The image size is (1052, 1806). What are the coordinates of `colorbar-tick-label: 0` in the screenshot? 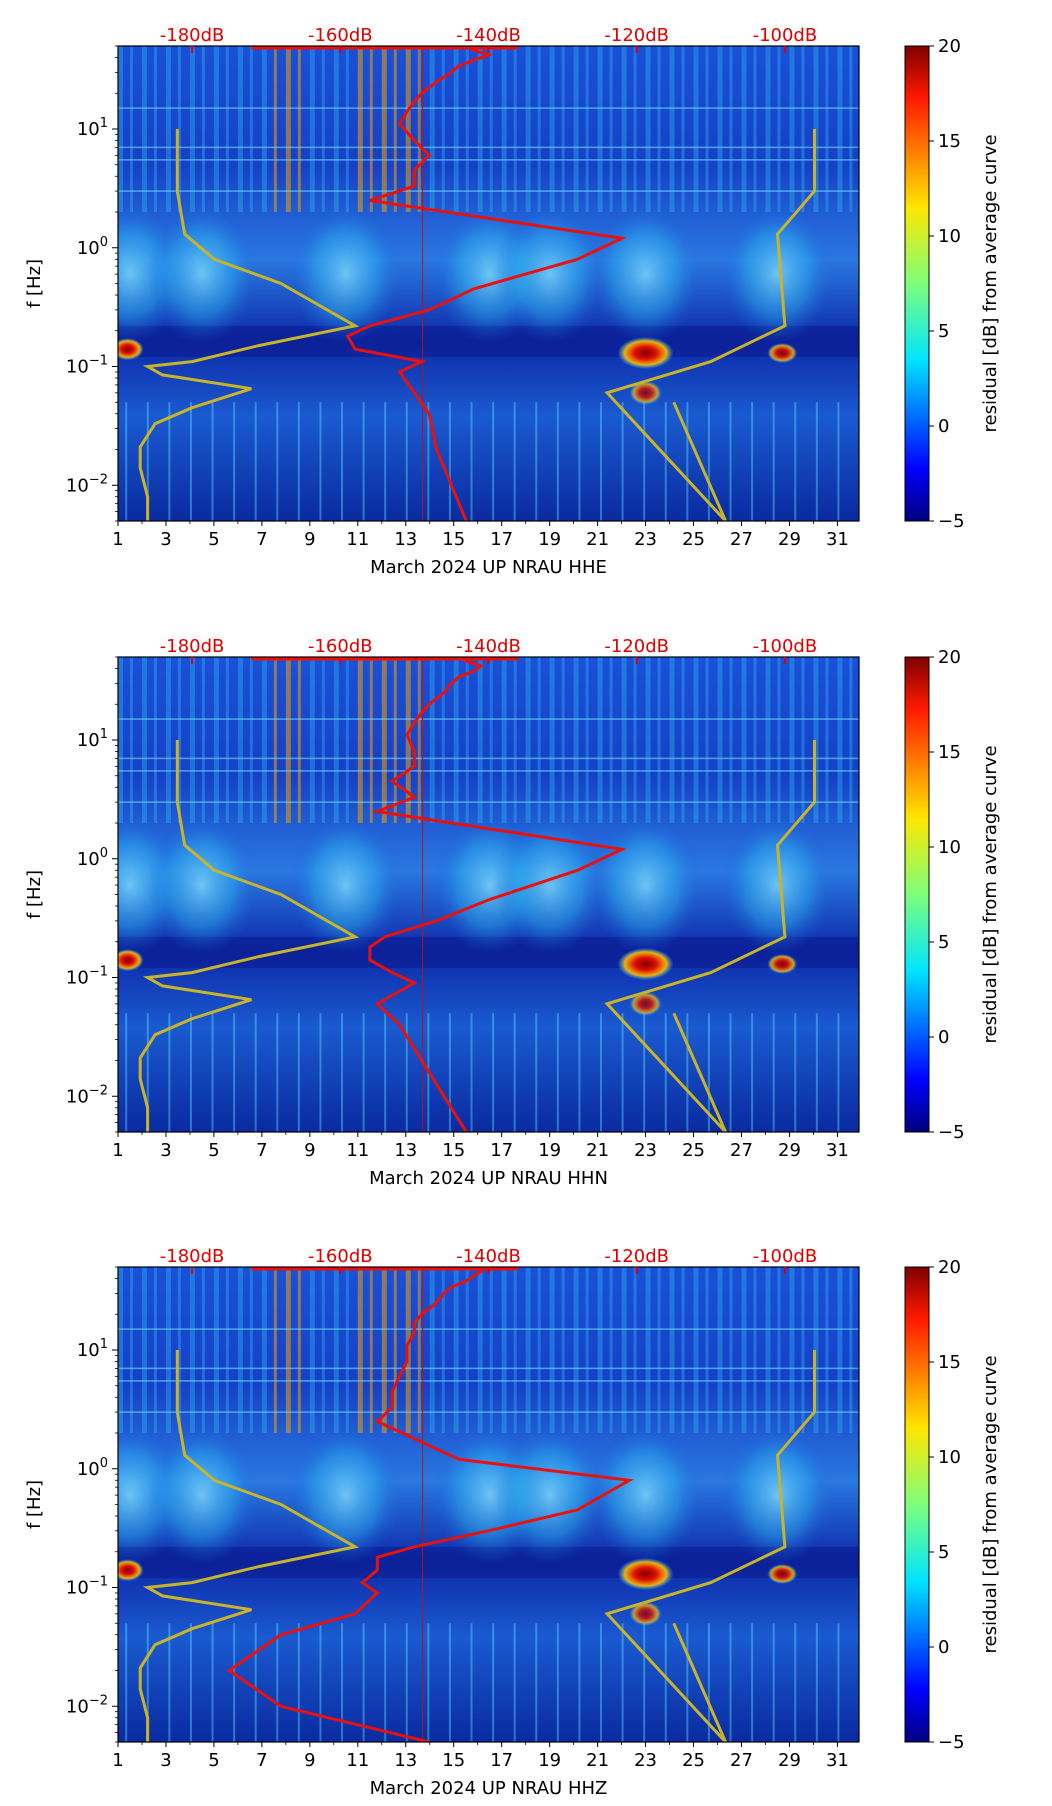 It's located at (943, 1647).